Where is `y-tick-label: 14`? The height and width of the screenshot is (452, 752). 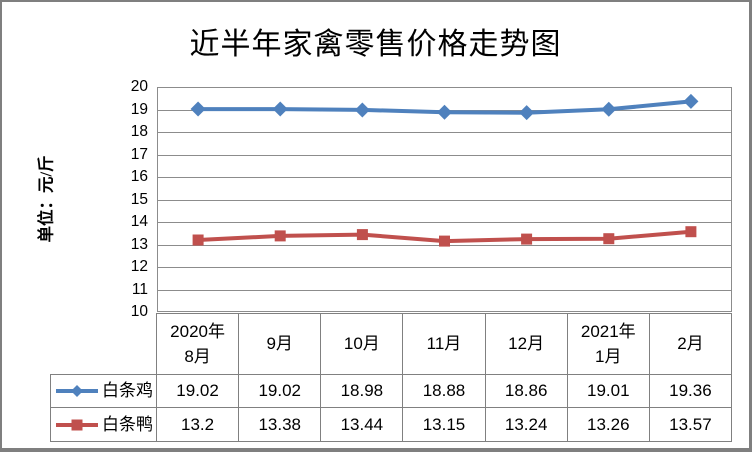 y-tick-label: 14 is located at coordinates (139, 221).